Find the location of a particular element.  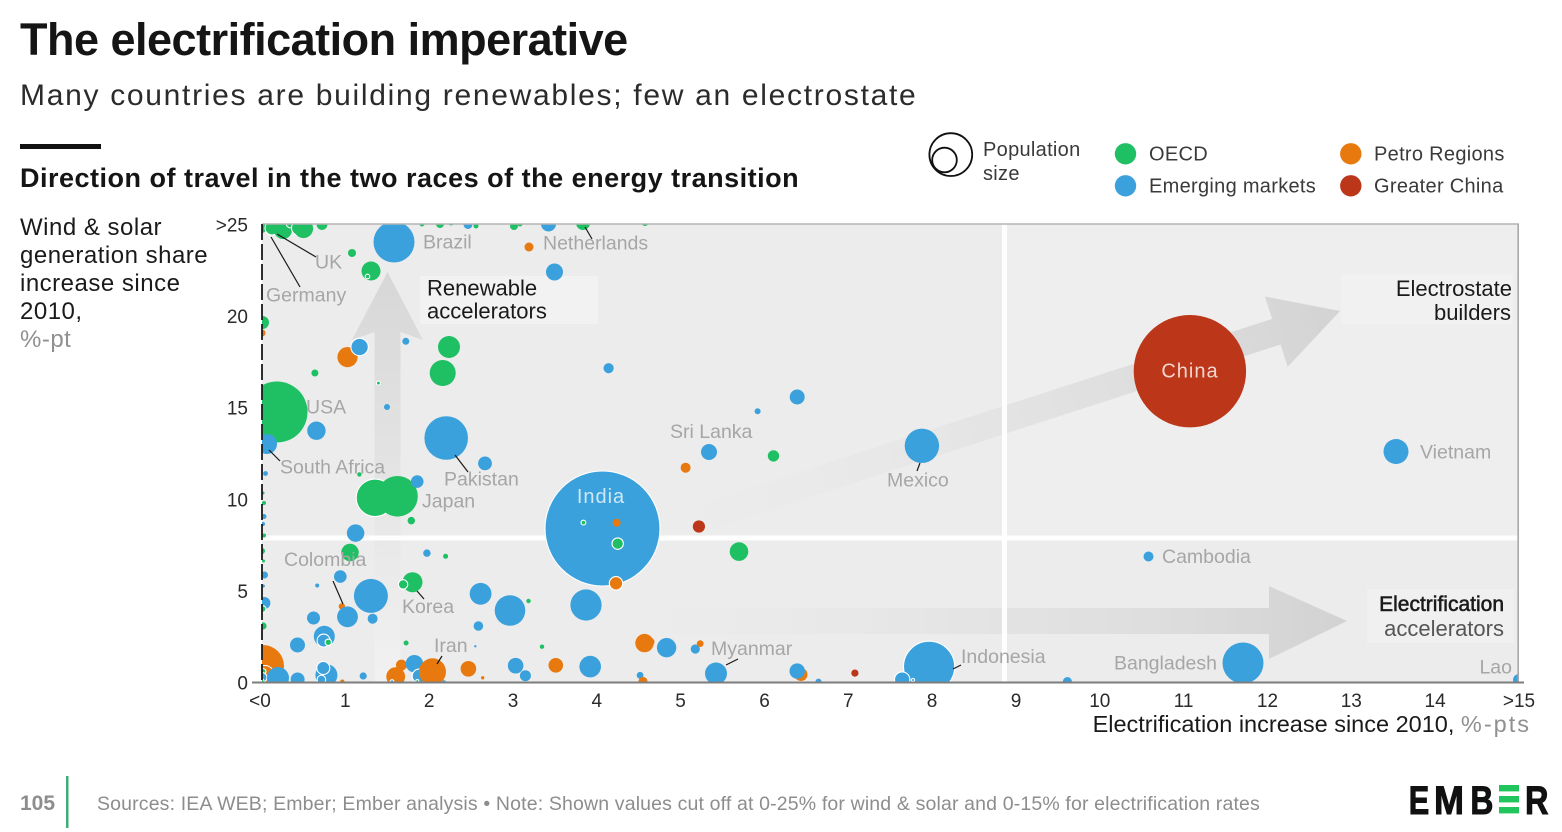

svg-text: Cambodia is located at coordinates (1206, 557).